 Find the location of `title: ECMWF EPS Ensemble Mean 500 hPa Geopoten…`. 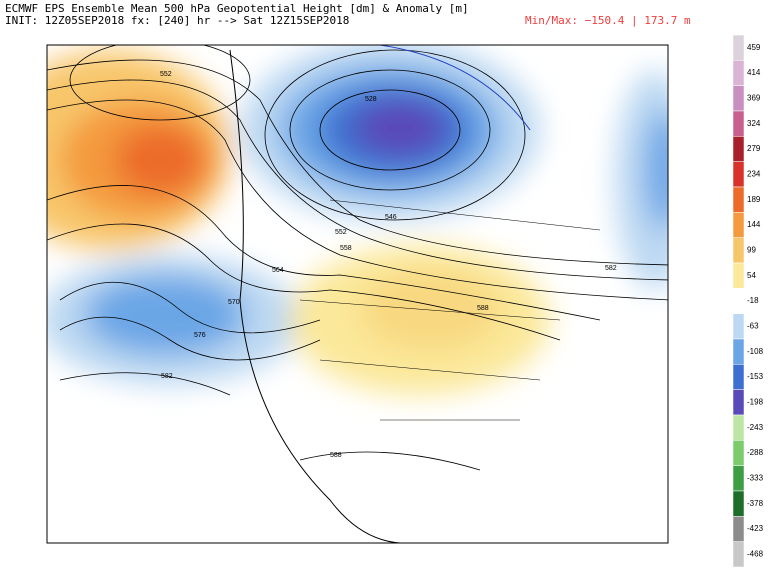

title: ECMWF EPS Ensemble Mean 500 hPa Geopoten… is located at coordinates (237, 8).